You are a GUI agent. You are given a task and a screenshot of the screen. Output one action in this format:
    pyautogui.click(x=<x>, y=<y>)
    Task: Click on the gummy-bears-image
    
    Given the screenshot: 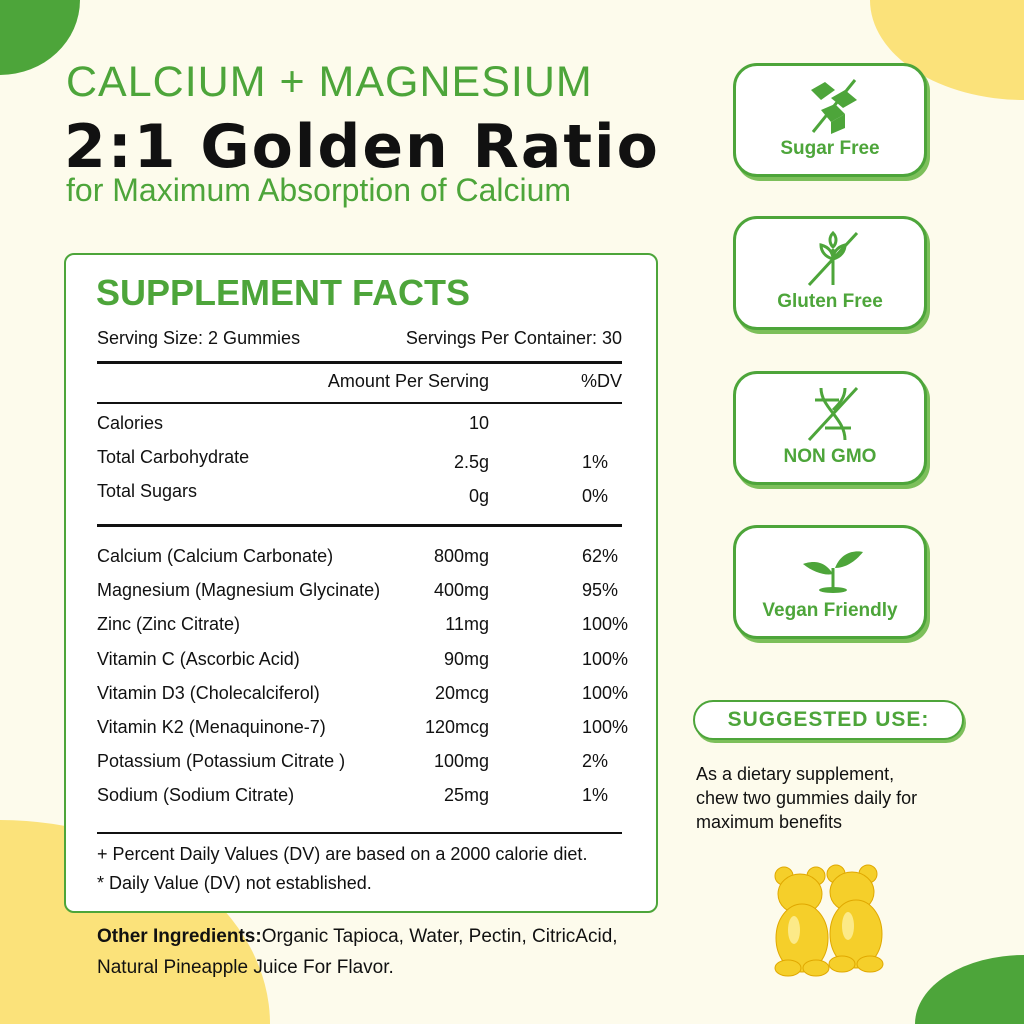 What is the action you would take?
    pyautogui.click(x=829, y=920)
    